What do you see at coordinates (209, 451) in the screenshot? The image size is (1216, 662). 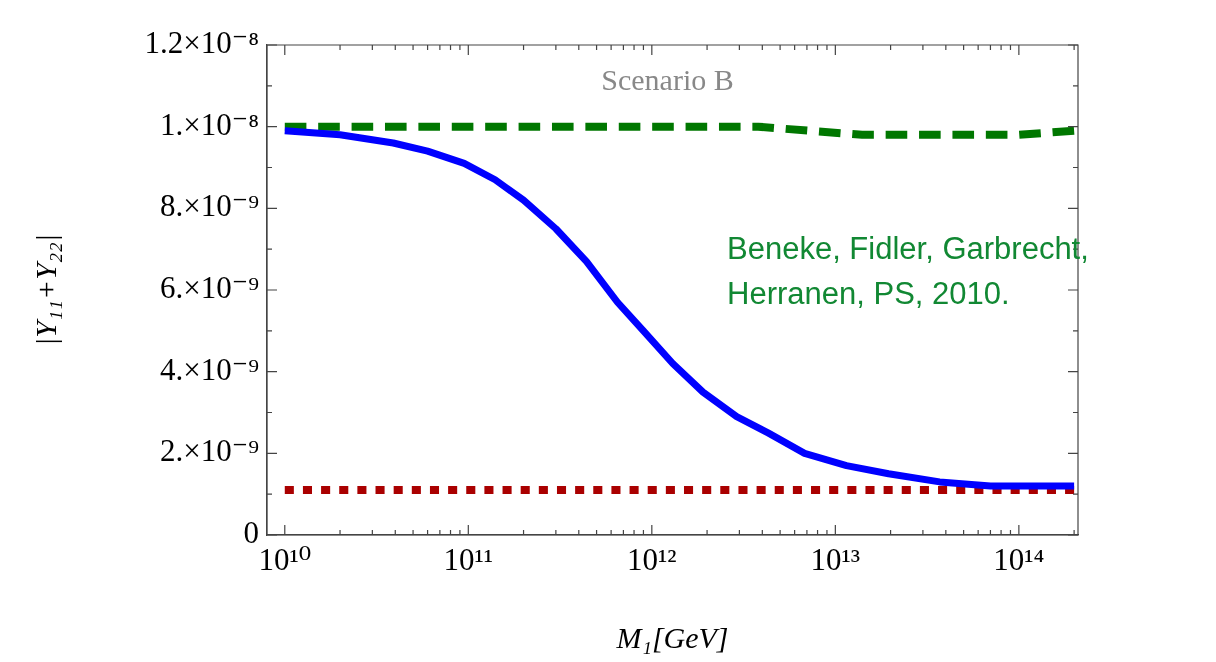 I see `y-tick-label: 2.×10⁻⁹` at bounding box center [209, 451].